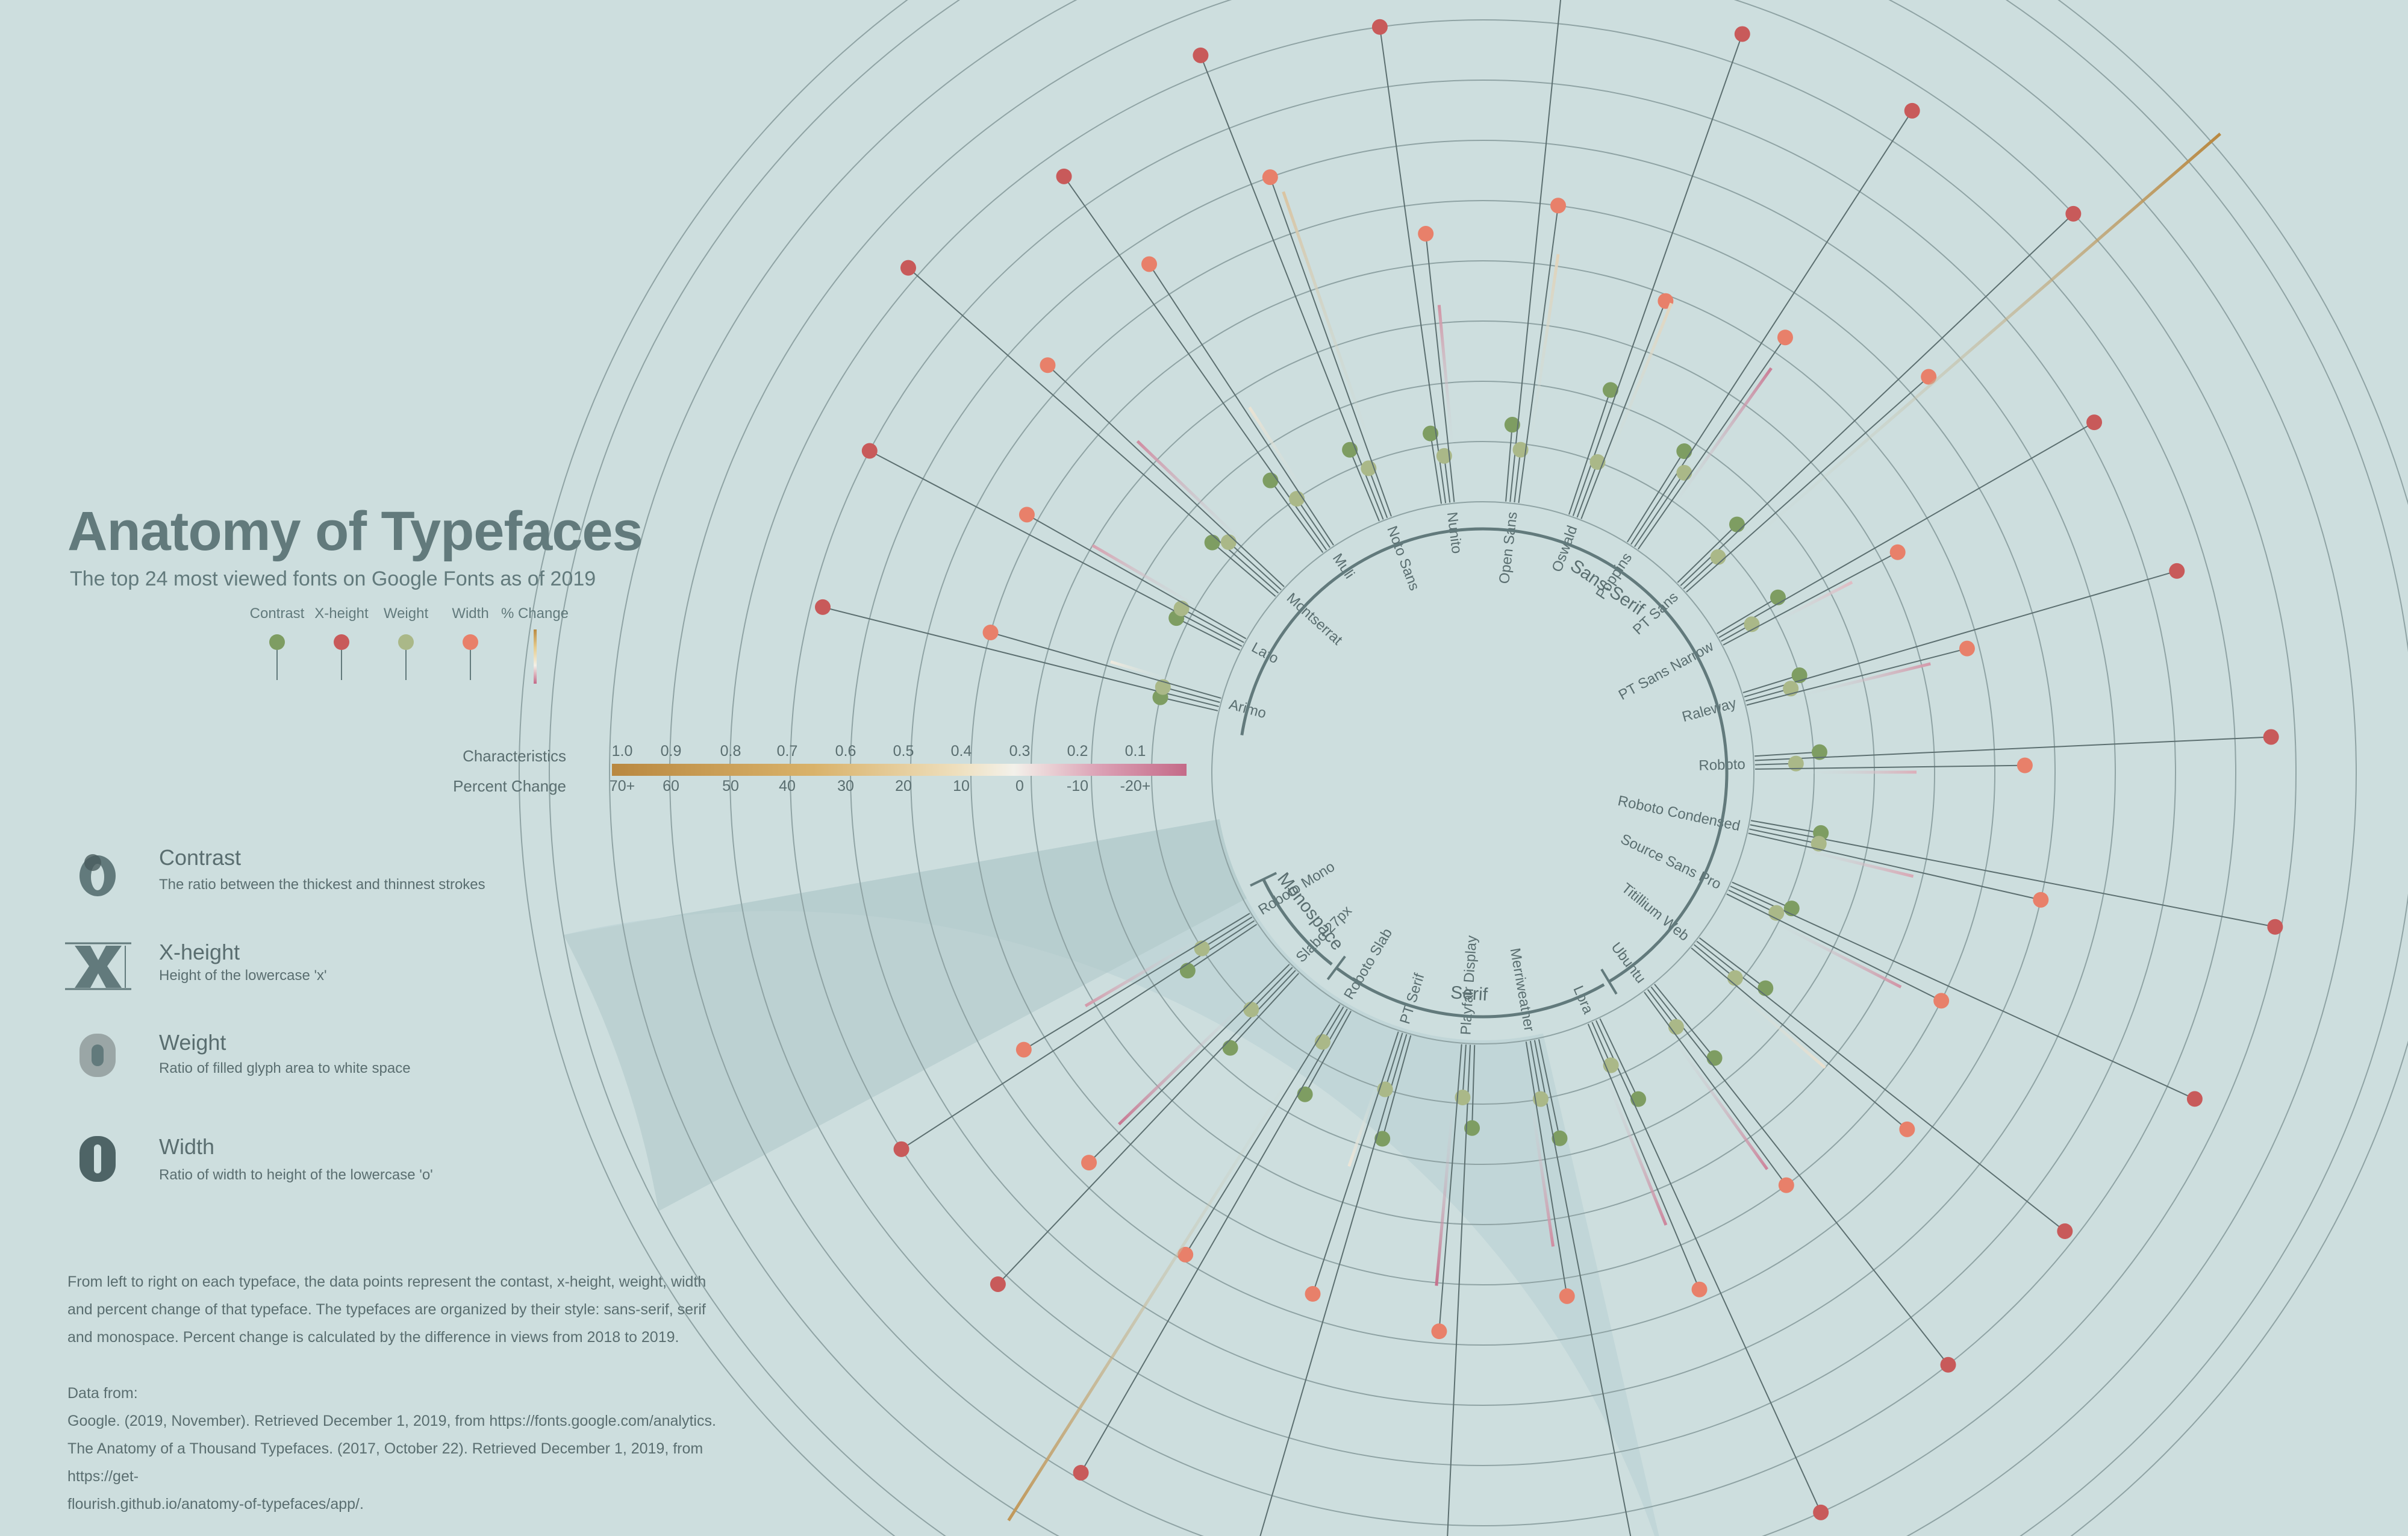  I want to click on font-label: Roboto, so click(1721, 764).